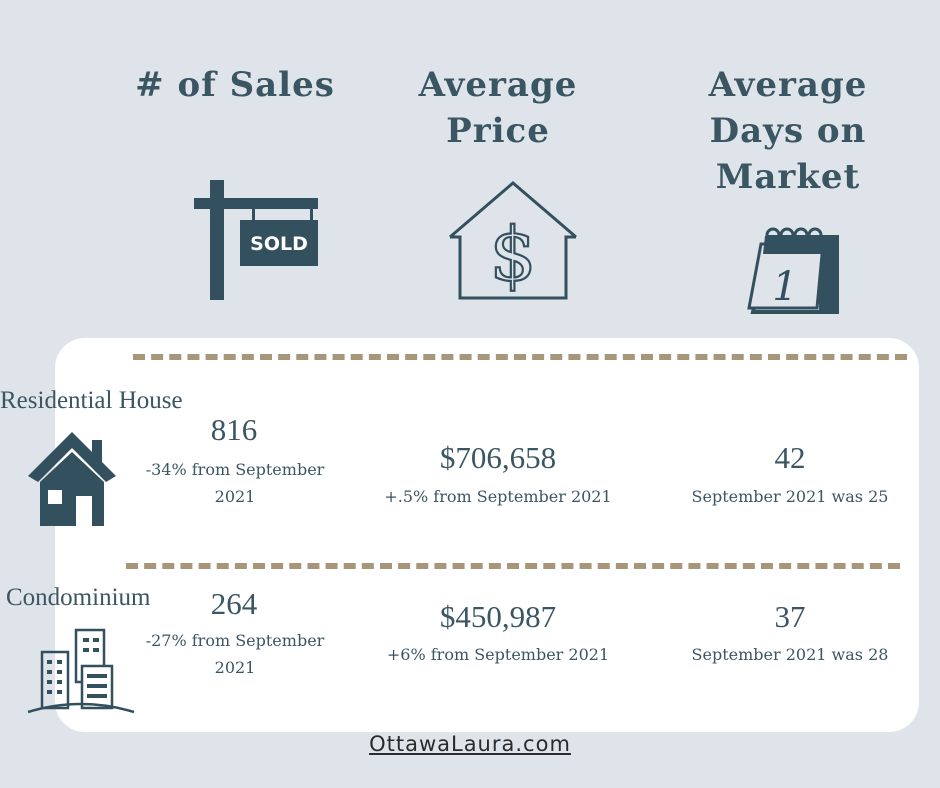 The height and width of the screenshot is (788, 940). Describe the element at coordinates (784, 287) in the screenshot. I see `calendar-day: 1` at that location.